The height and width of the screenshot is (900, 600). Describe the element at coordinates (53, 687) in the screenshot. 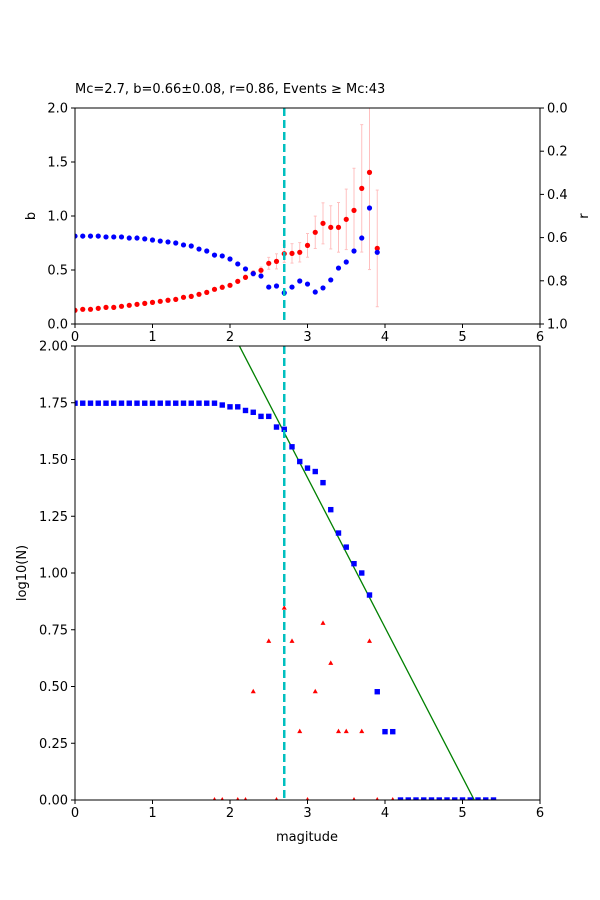

I see `y-tick-label: 0.50` at that location.